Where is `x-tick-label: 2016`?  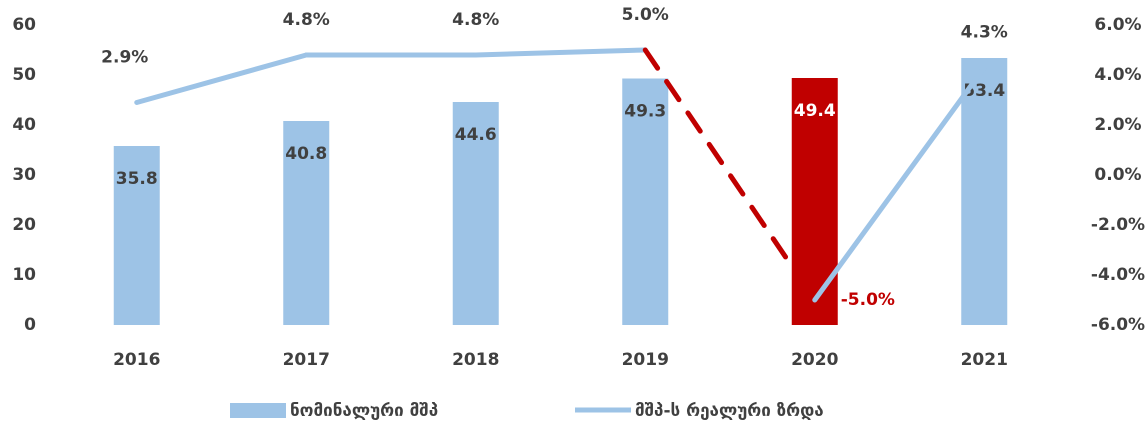
x-tick-label: 2016 is located at coordinates (136, 360).